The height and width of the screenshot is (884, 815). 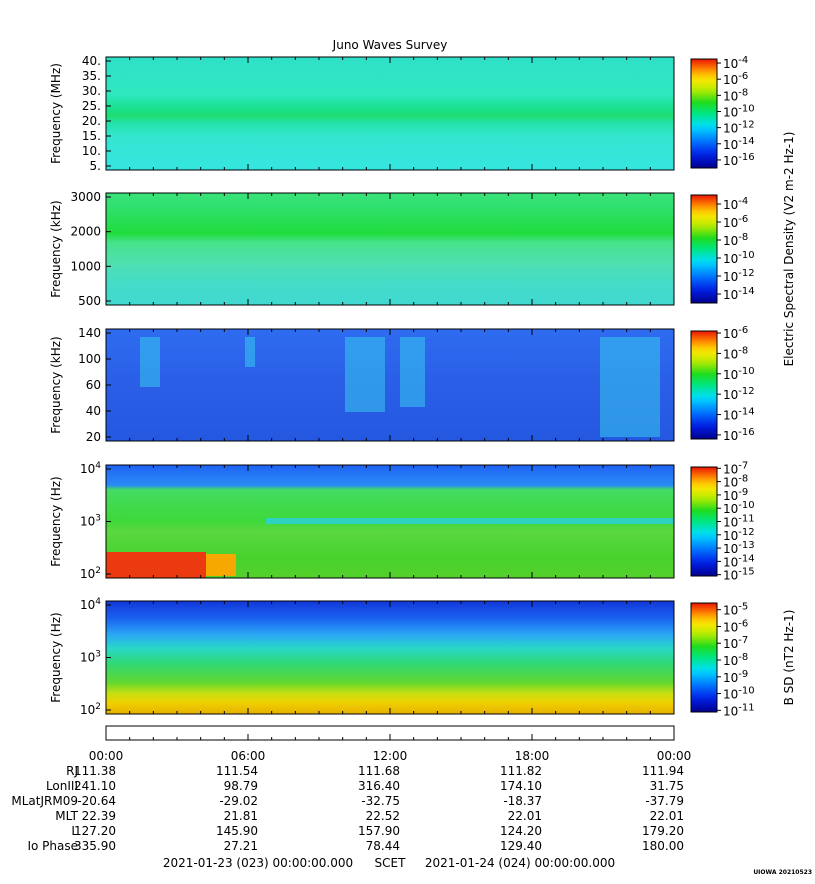 I want to click on ephemeris-value: 111.54, so click(x=237, y=771).